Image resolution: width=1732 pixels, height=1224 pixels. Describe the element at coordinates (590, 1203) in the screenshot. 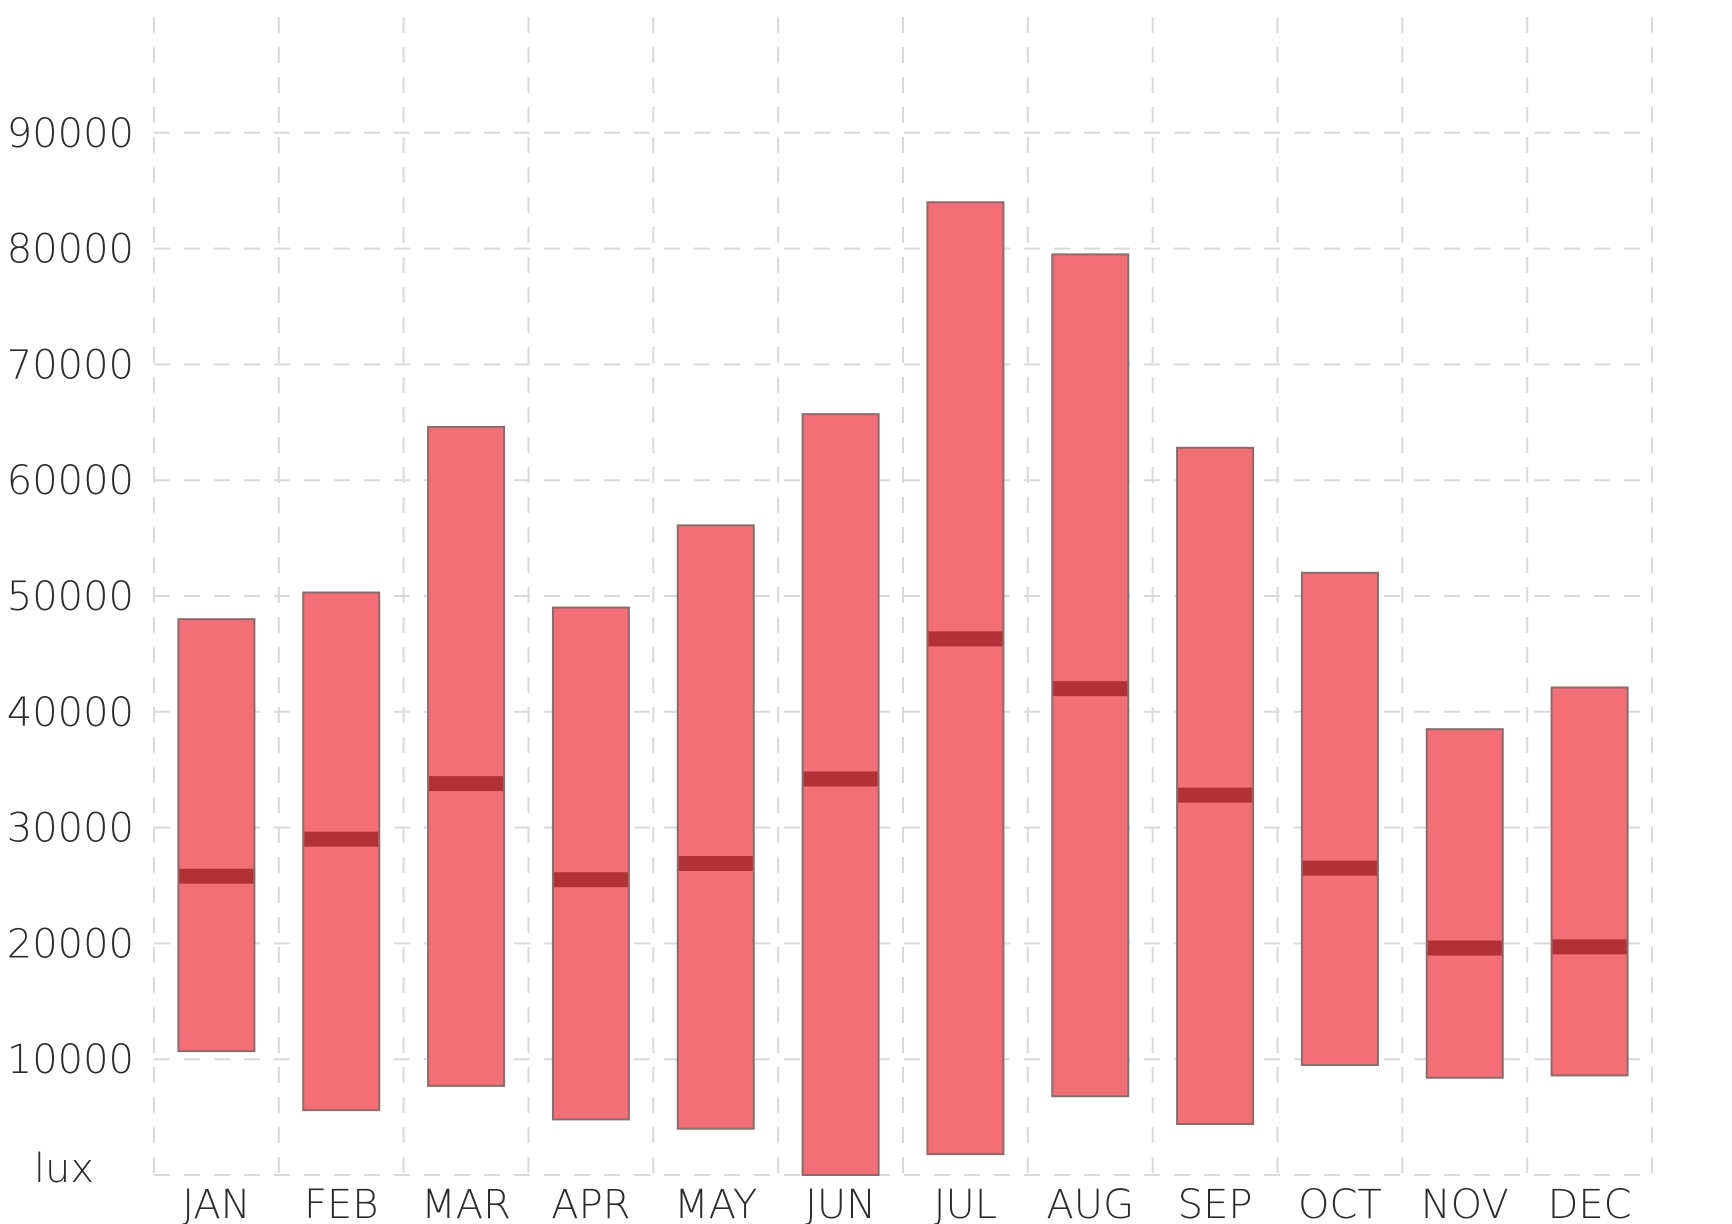

I see `x-tick-label-apr: APR` at that location.